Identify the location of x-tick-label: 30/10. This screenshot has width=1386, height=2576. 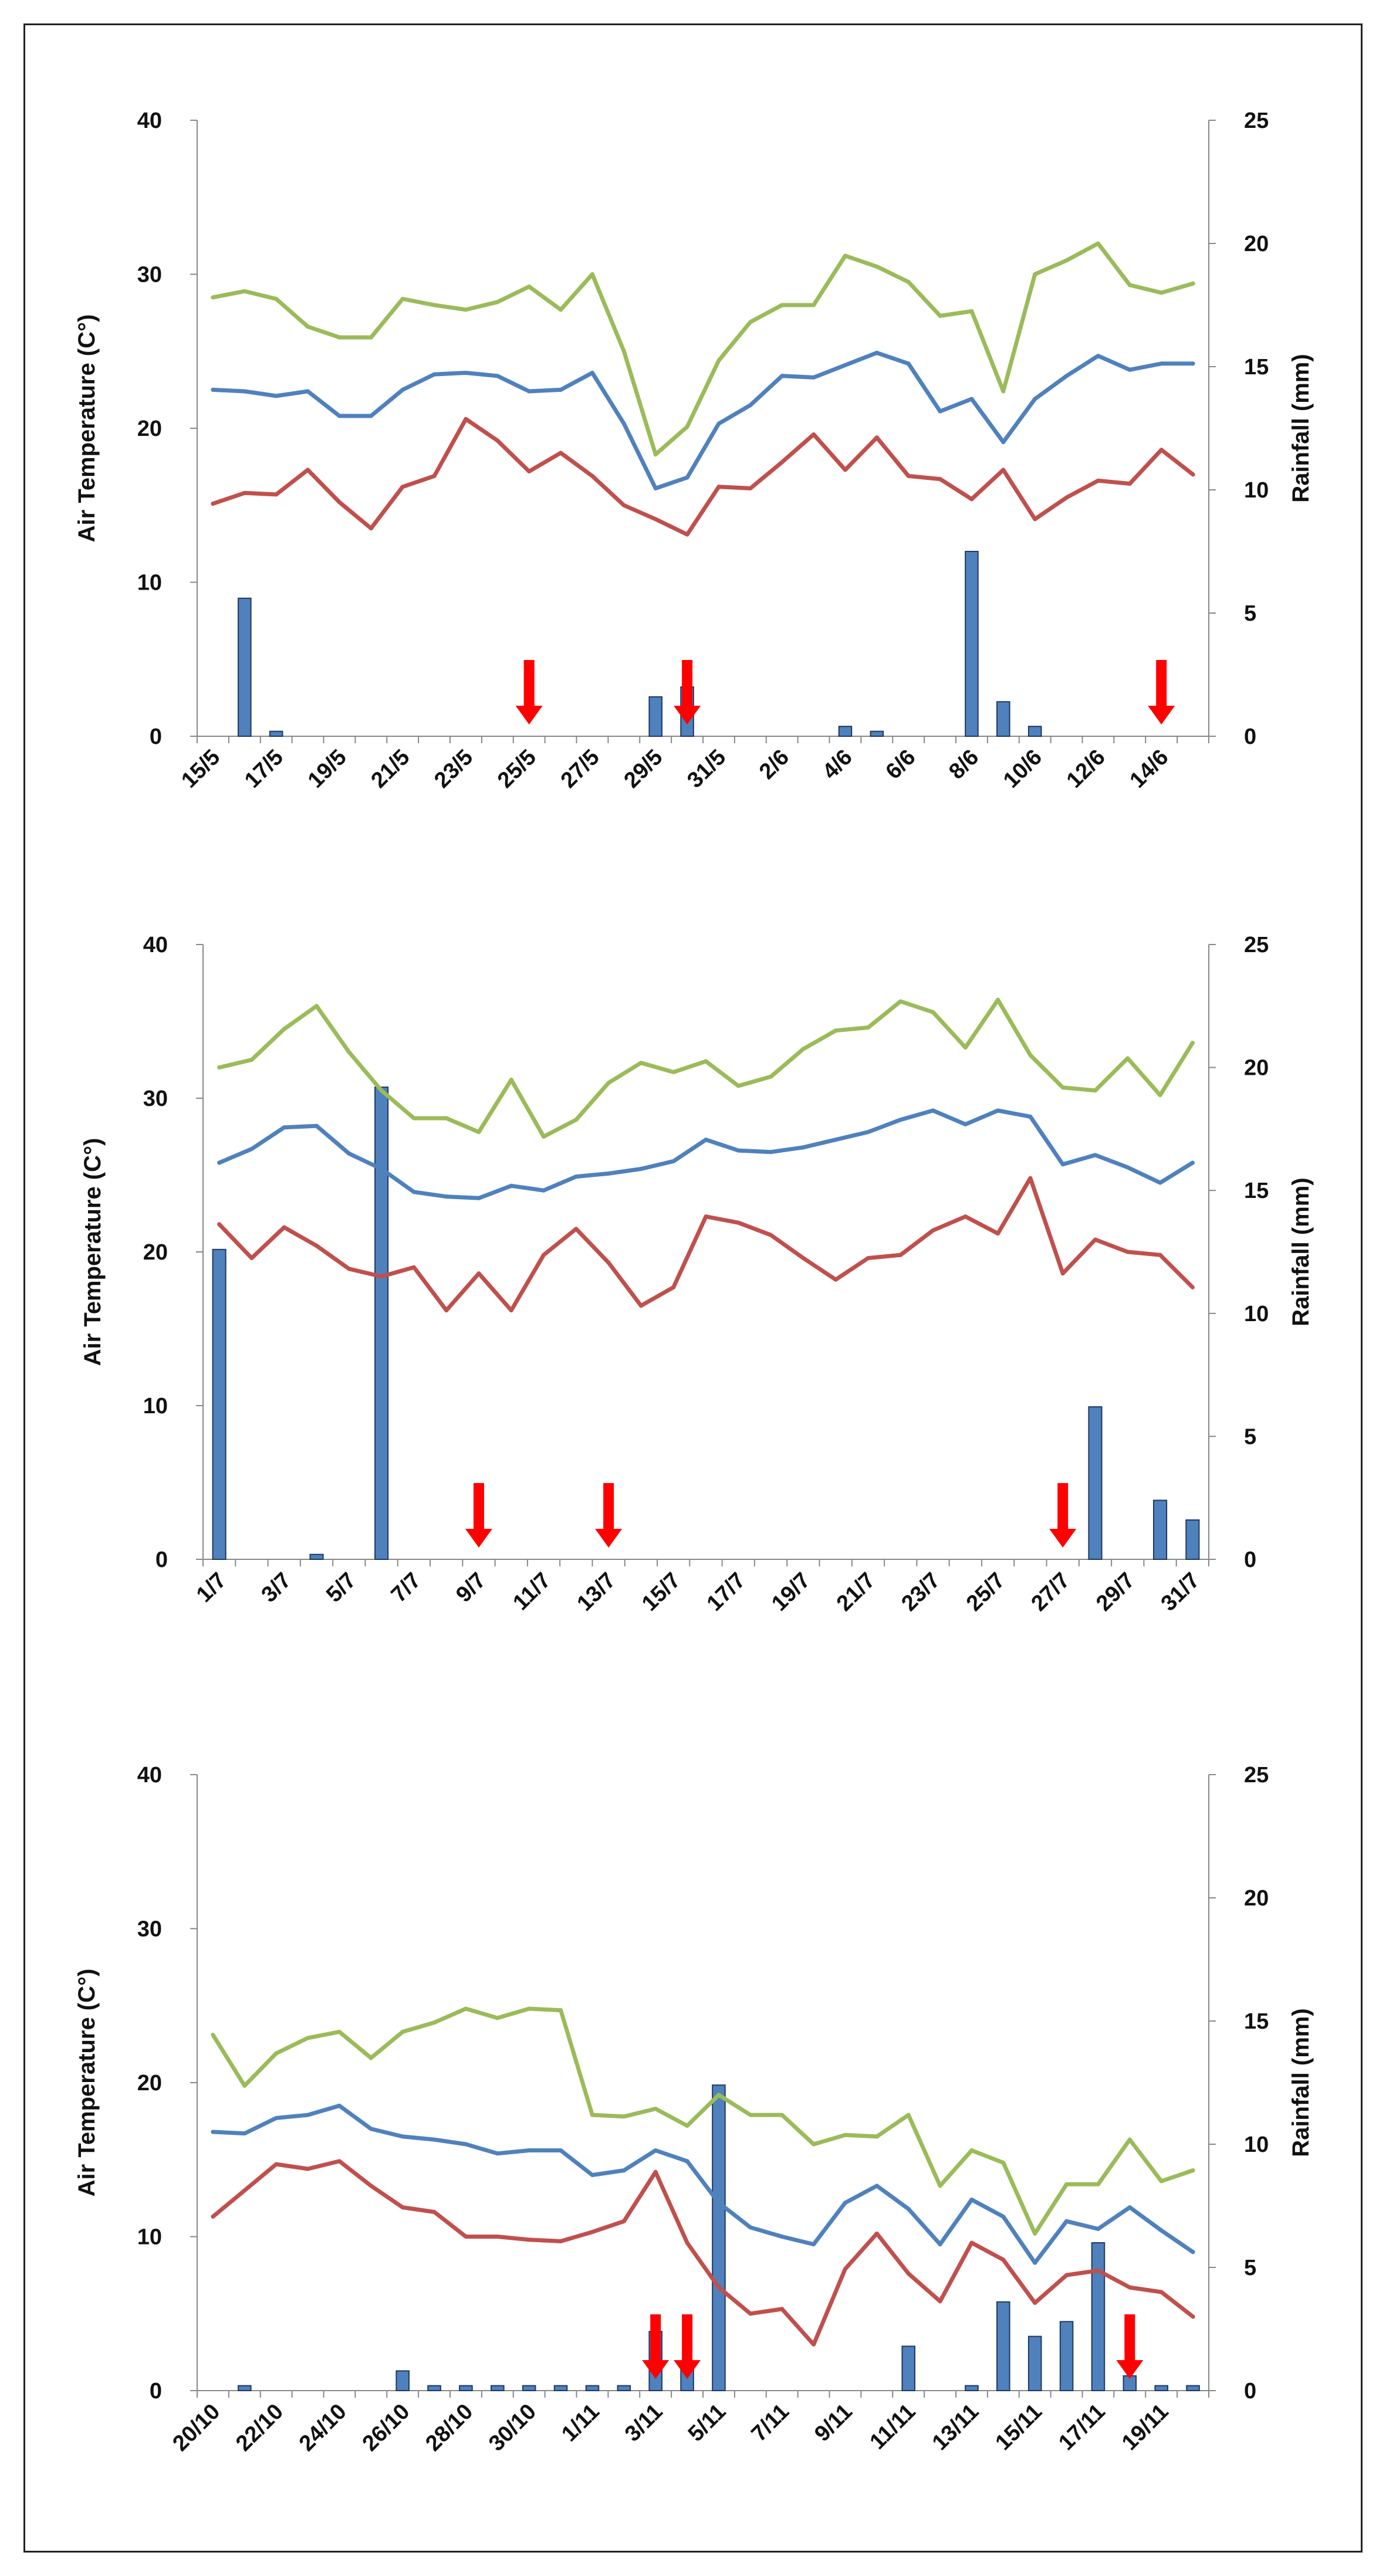
(512, 2427).